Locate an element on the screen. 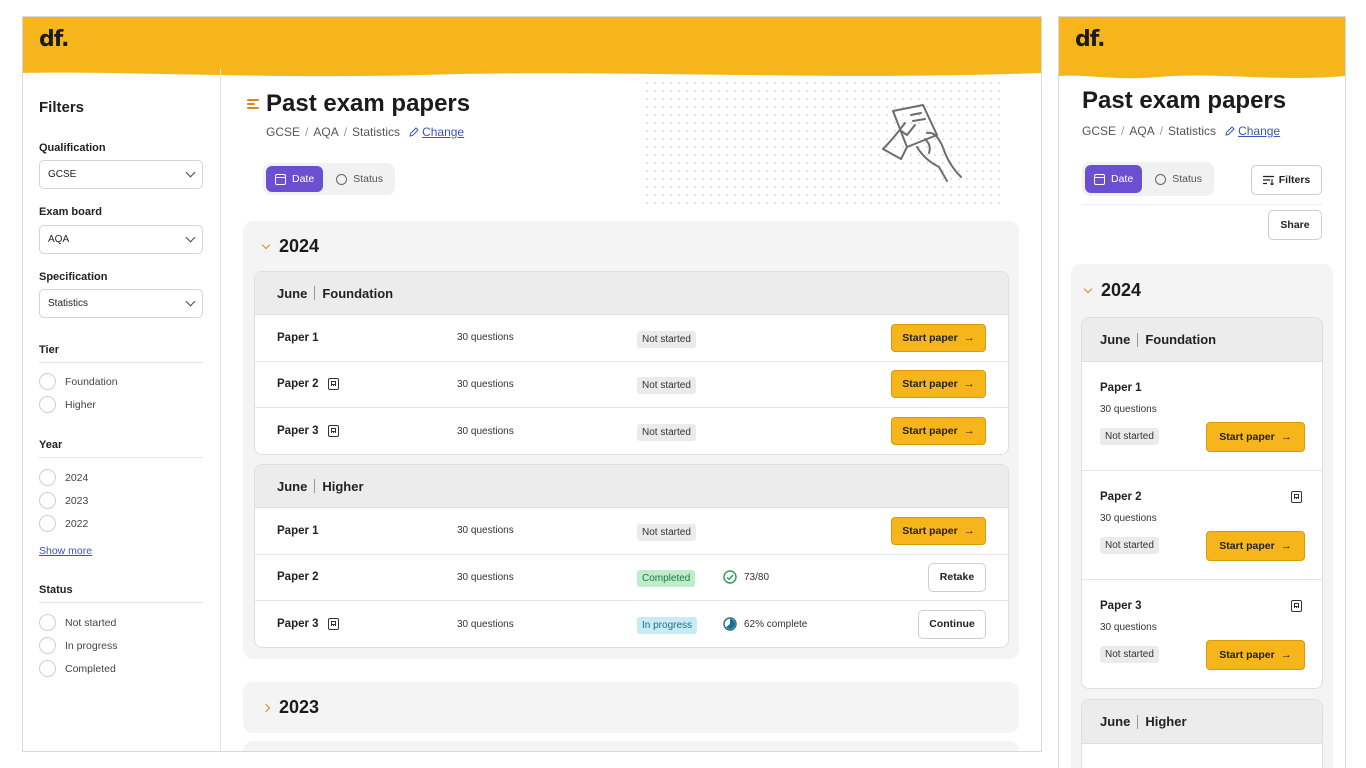 The image size is (1366, 768). specification-label: Specification is located at coordinates (73, 277).